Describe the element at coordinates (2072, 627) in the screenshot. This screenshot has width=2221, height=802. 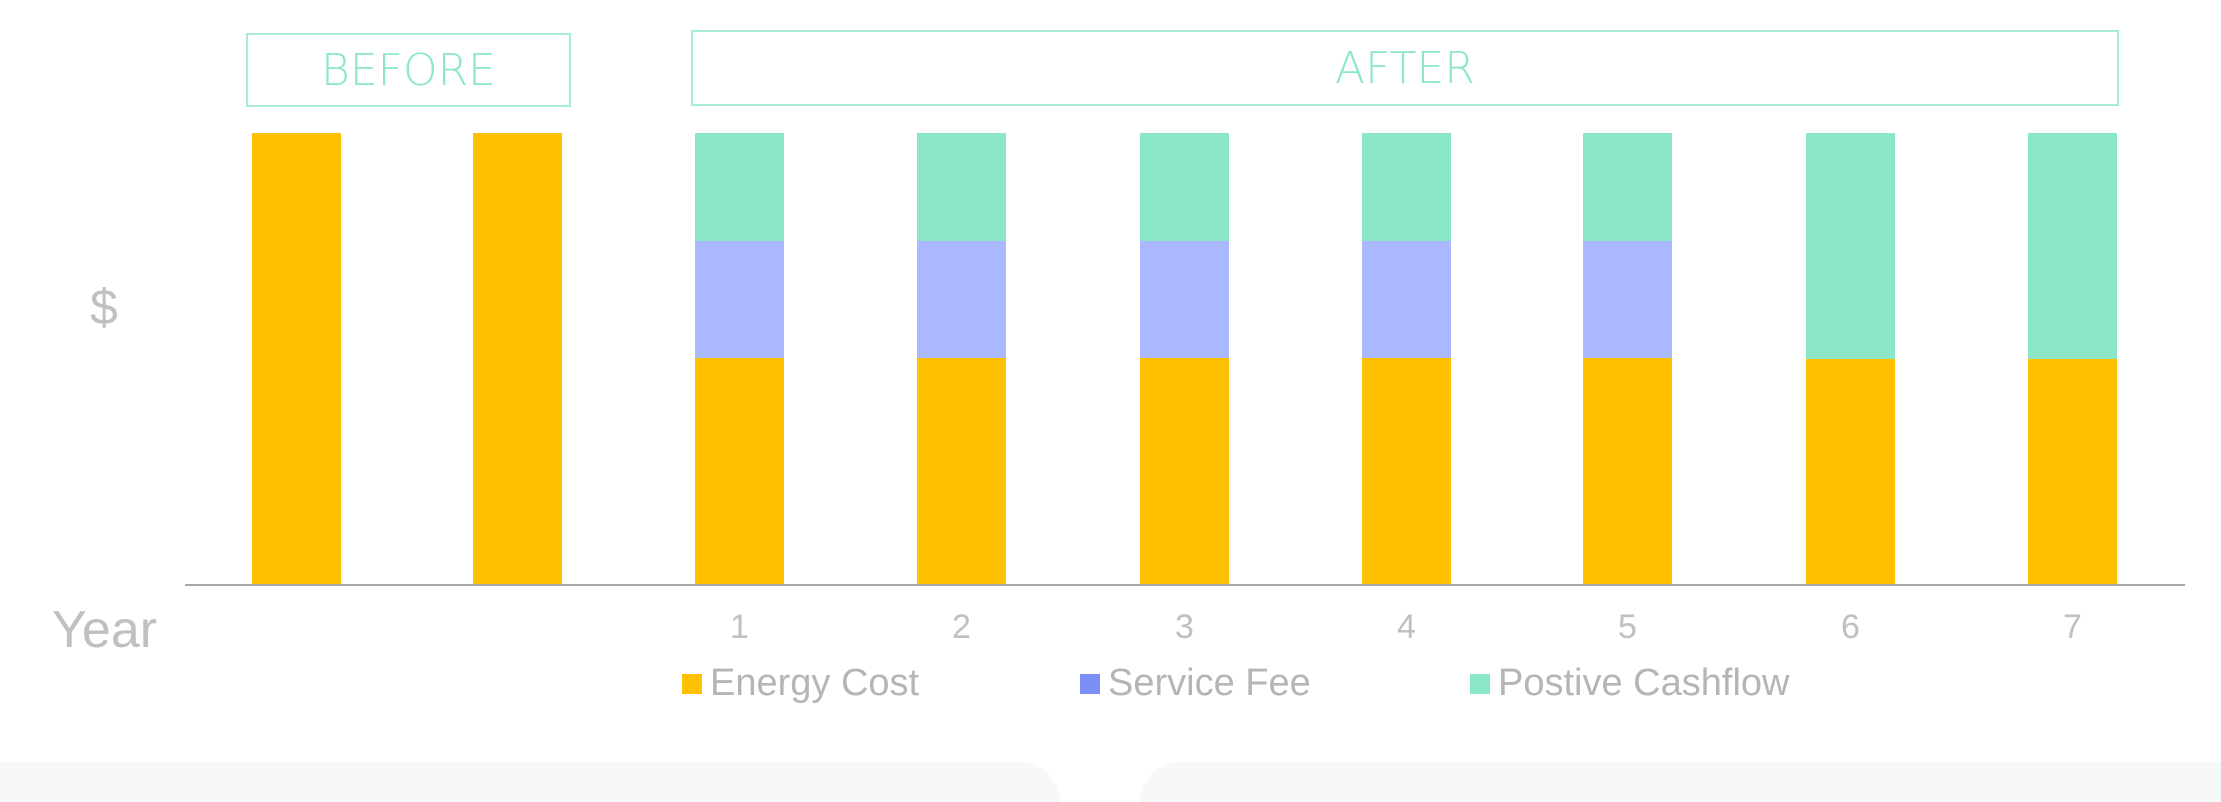
I see `tick-label-7: 7` at that location.